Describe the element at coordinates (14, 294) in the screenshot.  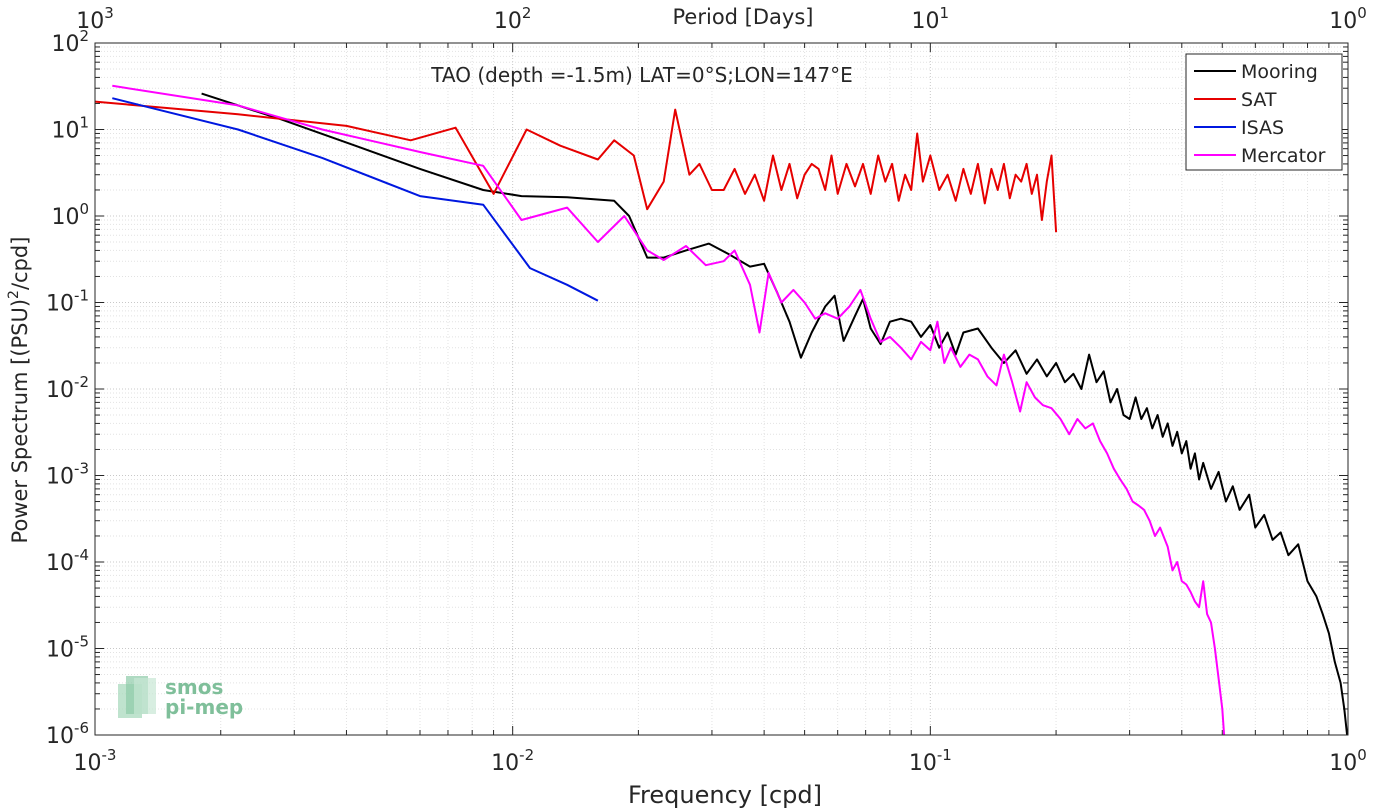
I see `y-label-superscript: 2` at that location.